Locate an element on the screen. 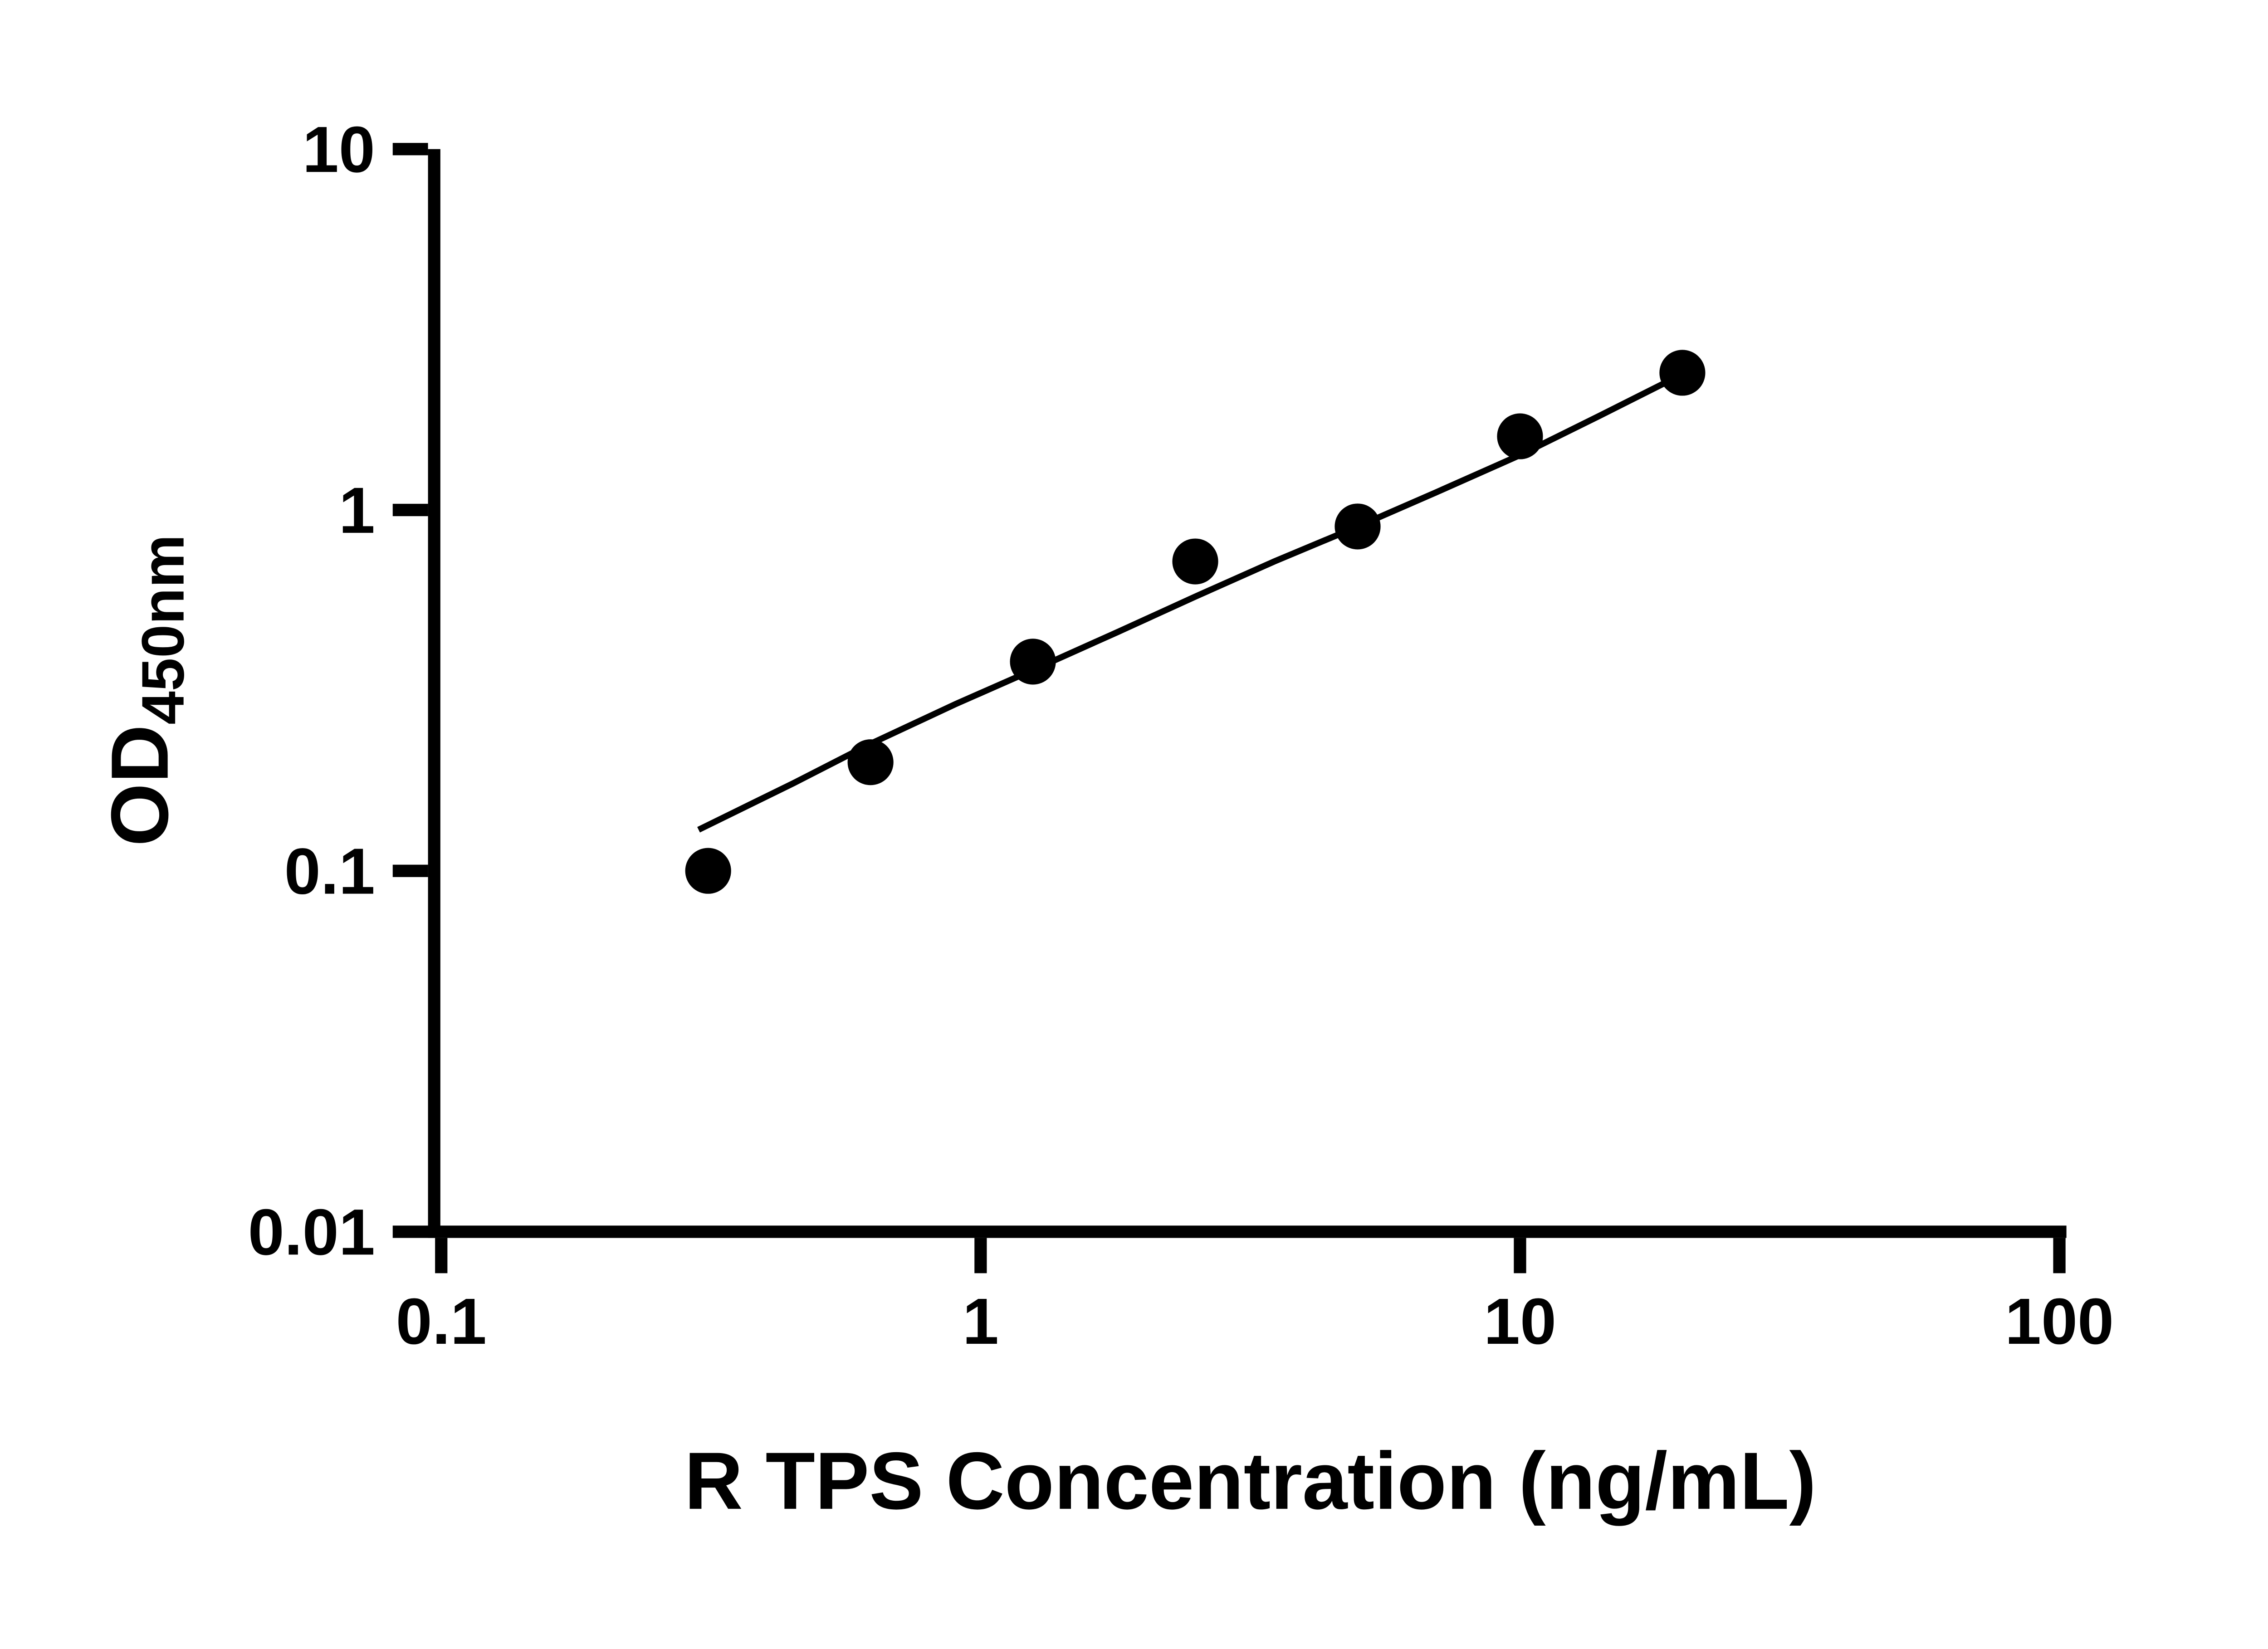 This screenshot has height=1649, width=2268. y-tick-label: 0.1 is located at coordinates (330, 872).